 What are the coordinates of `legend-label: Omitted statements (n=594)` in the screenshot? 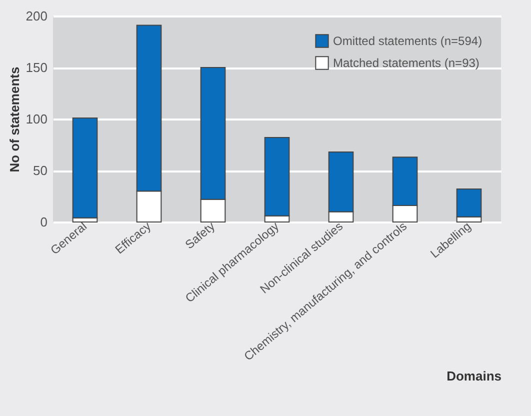 It's located at (407, 41).